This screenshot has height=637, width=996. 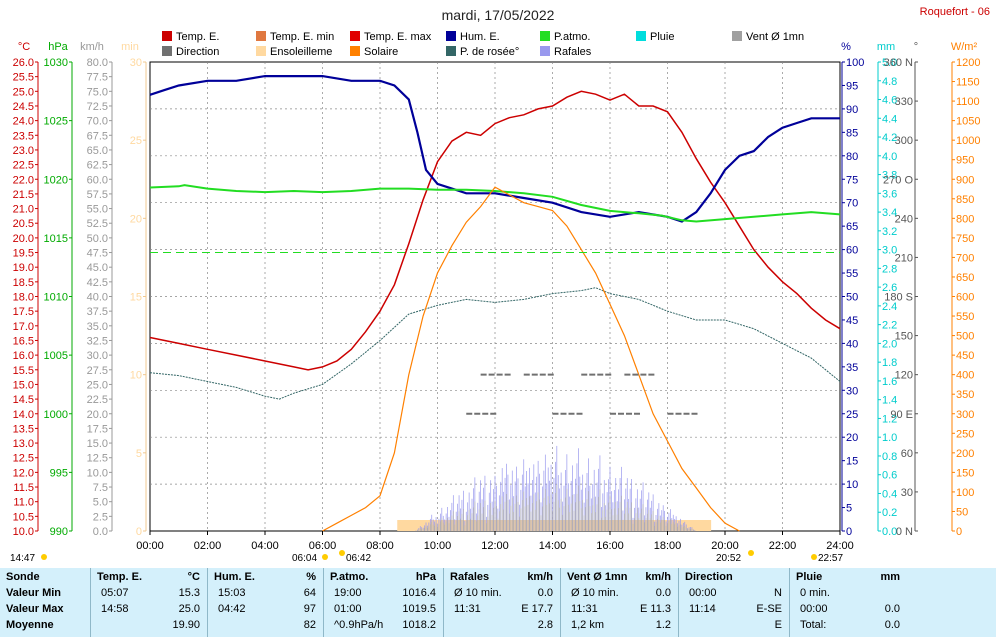 What do you see at coordinates (658, 577) in the screenshot?
I see `stats-unit: km/h` at bounding box center [658, 577].